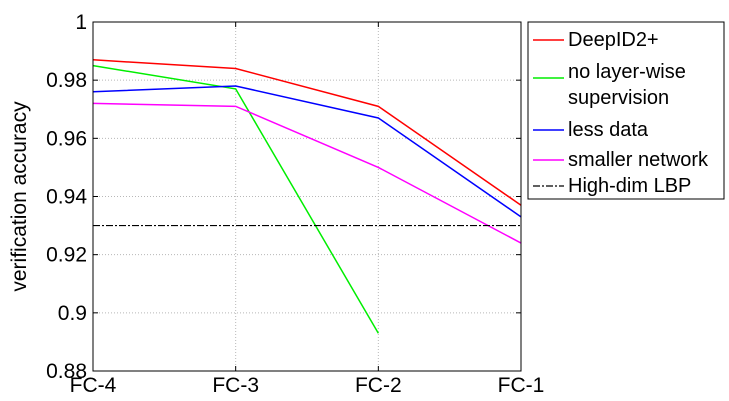 The image size is (729, 401). I want to click on legend-label: supervision, so click(618, 98).